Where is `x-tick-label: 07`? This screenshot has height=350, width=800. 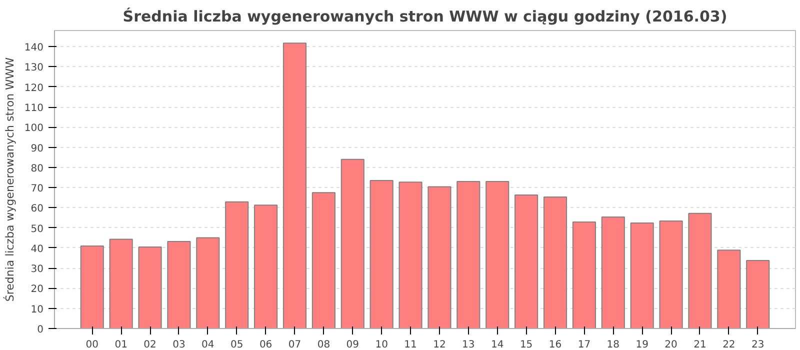 x-tick-label: 07 is located at coordinates (295, 345).